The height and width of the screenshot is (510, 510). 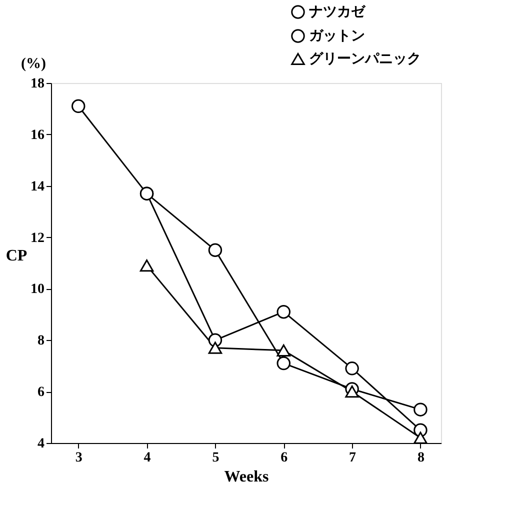 I want to click on x-tick-label: 5, so click(x=216, y=458).